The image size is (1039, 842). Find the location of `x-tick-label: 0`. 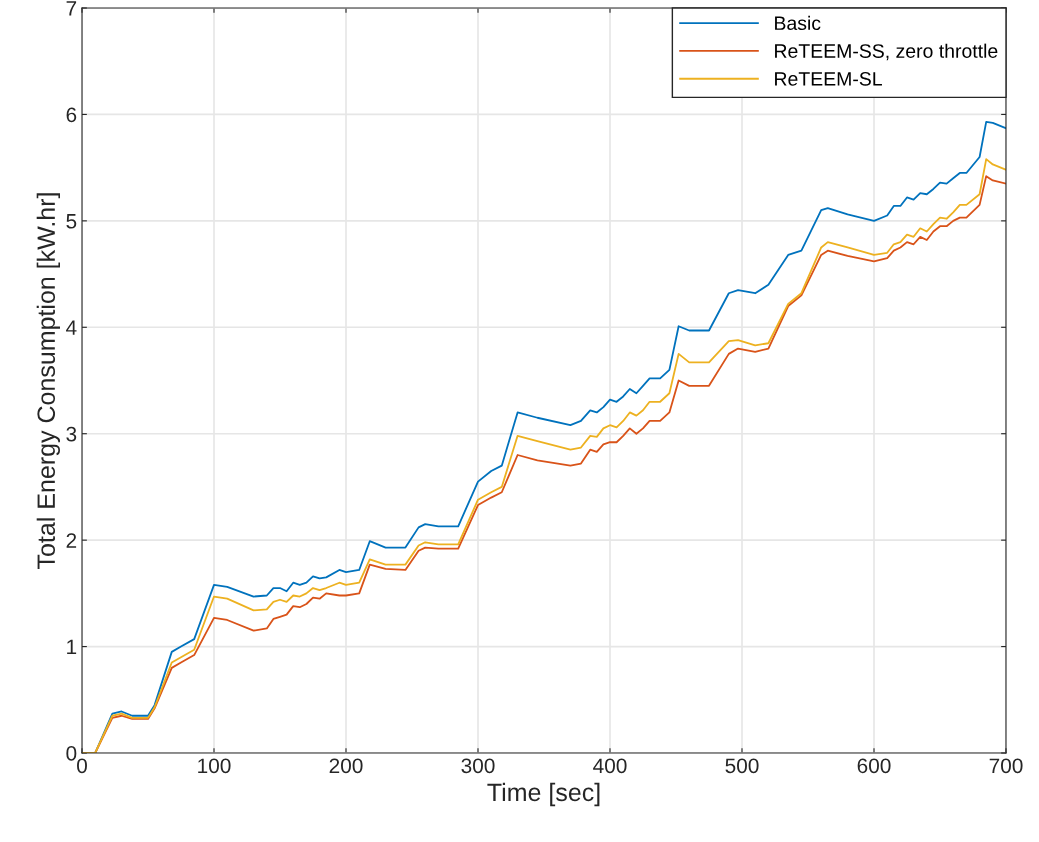

x-tick-label: 0 is located at coordinates (82, 766).